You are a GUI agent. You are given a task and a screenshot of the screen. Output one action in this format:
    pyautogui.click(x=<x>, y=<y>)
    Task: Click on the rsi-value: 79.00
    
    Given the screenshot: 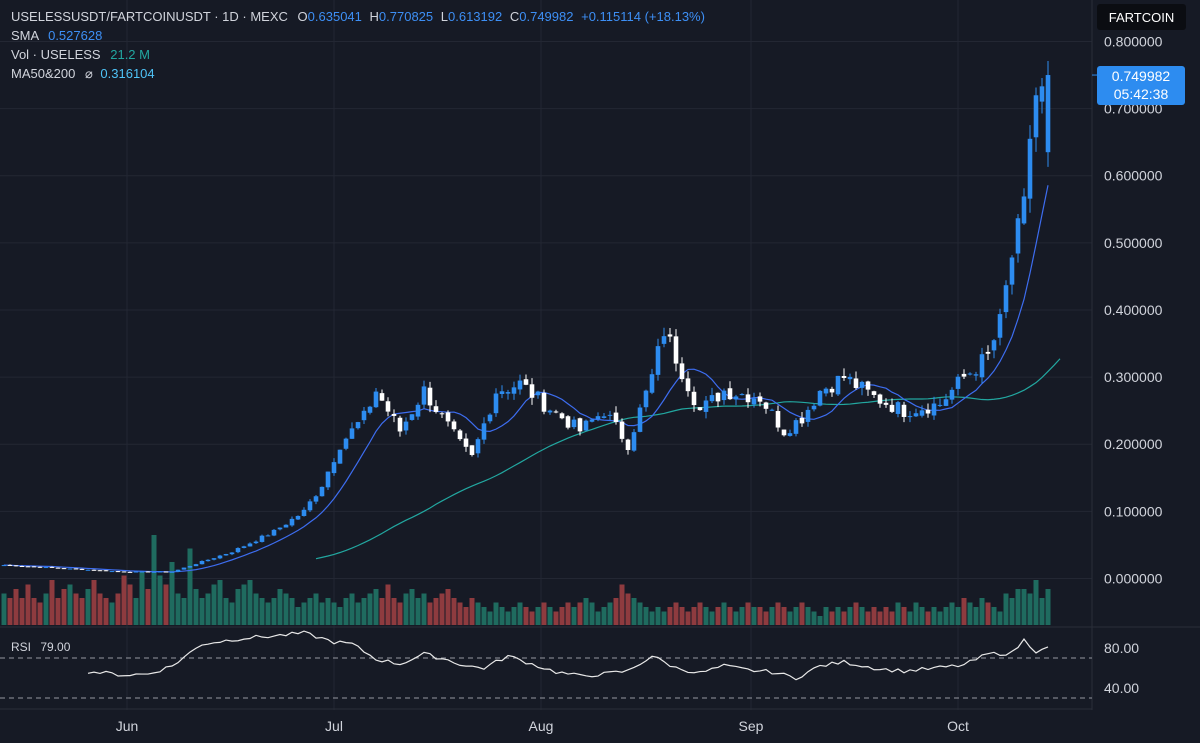 What is the action you would take?
    pyautogui.click(x=55, y=647)
    